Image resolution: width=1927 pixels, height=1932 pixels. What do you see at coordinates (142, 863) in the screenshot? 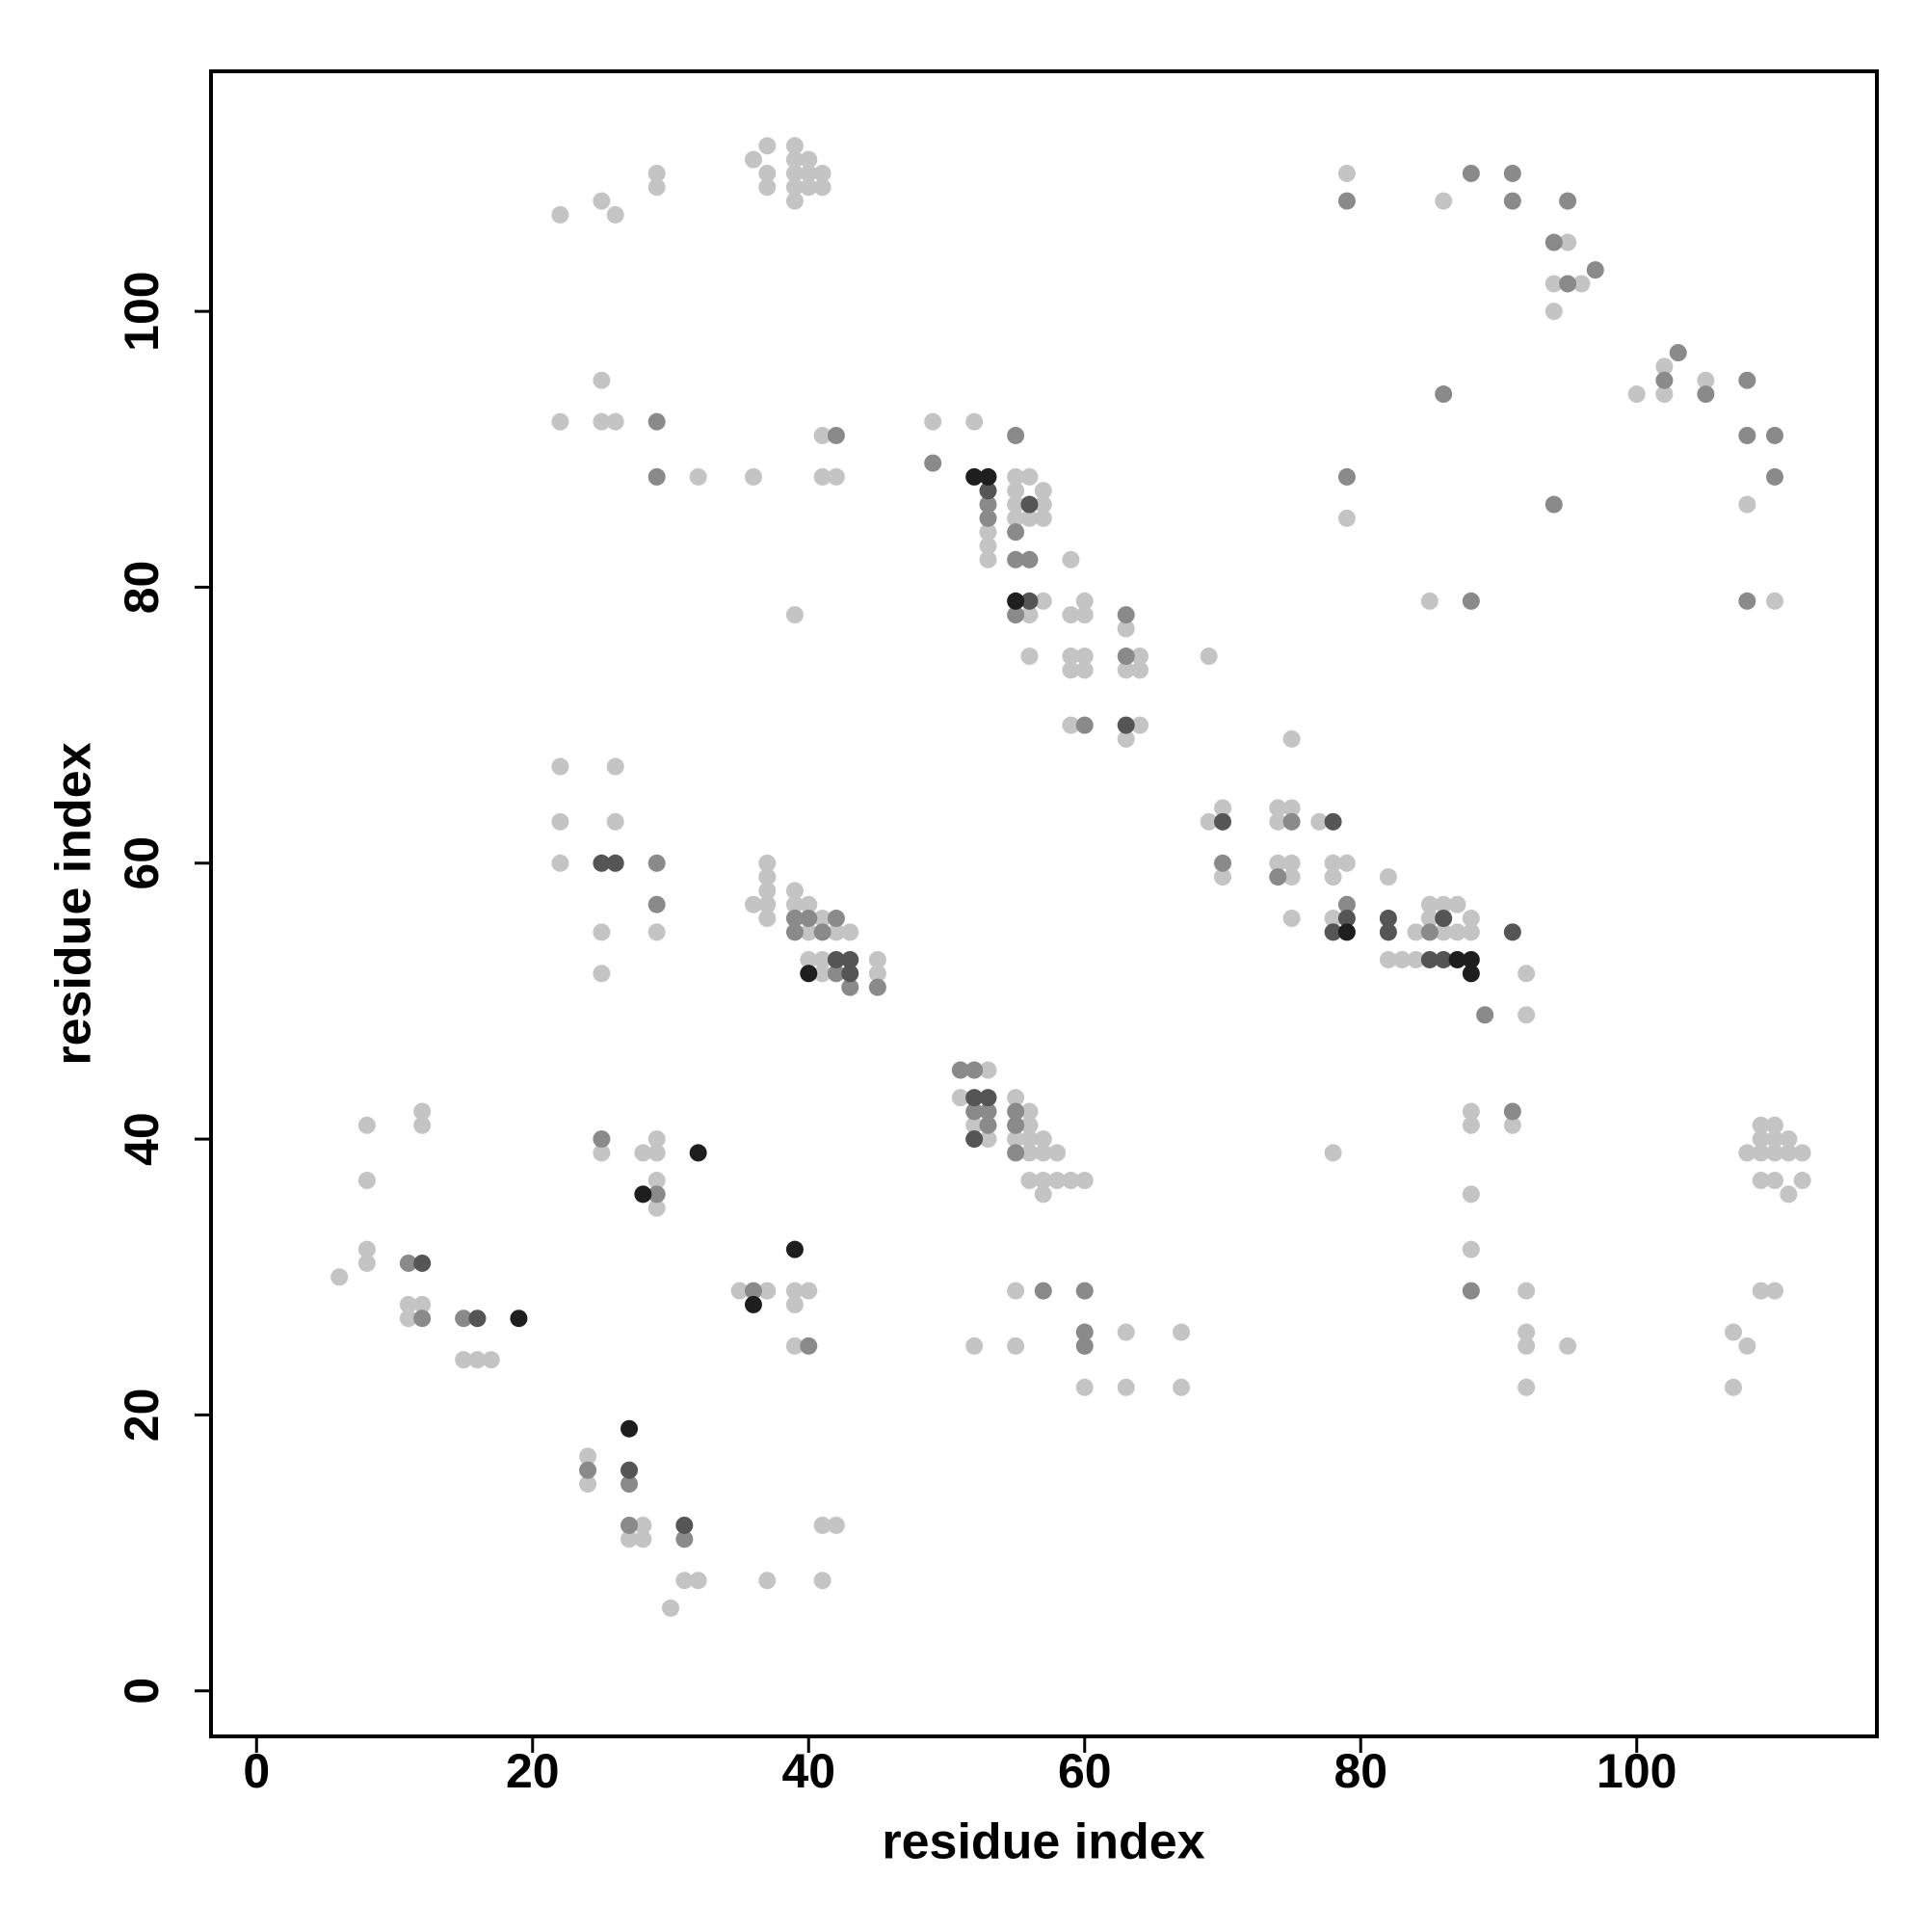
I see `y-tick-label: 60` at bounding box center [142, 863].